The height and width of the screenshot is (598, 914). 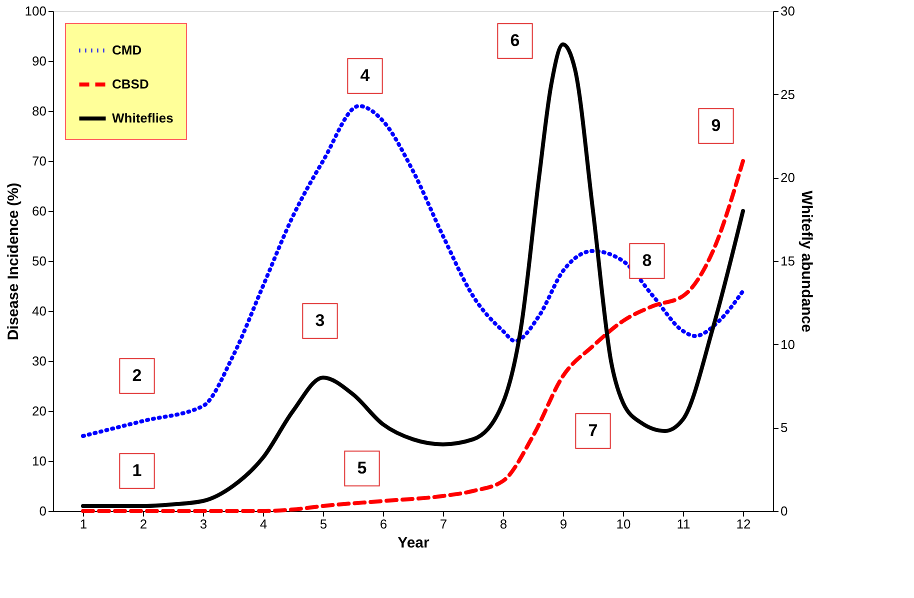 I want to click on annotation: 5, so click(x=362, y=468).